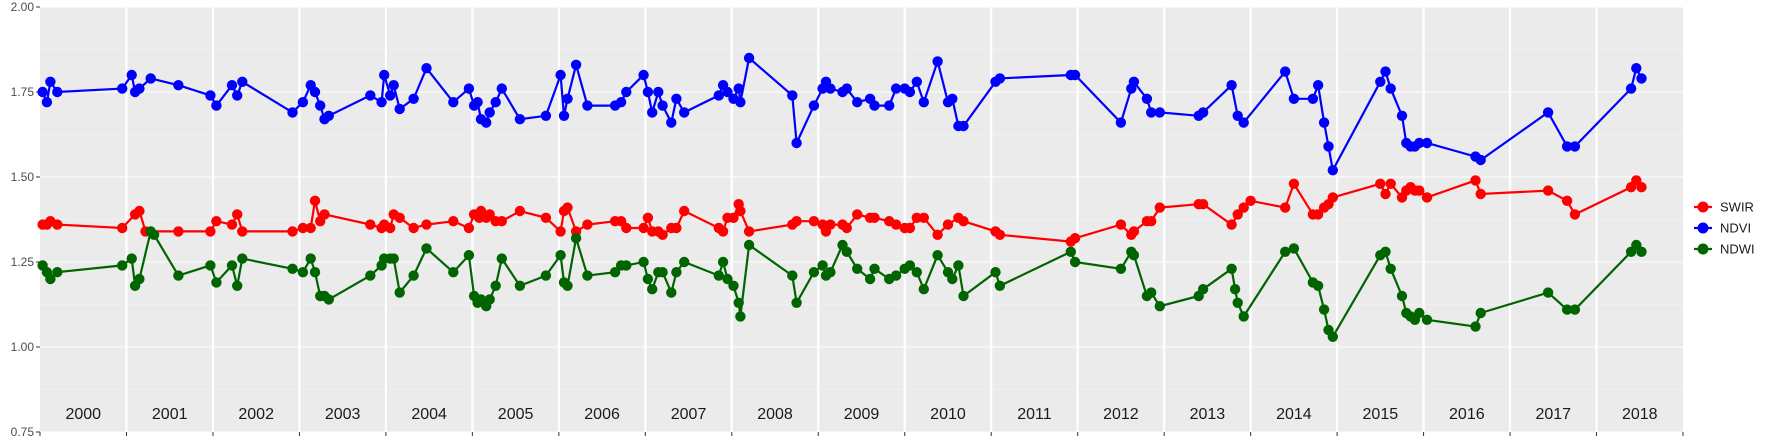  What do you see at coordinates (23, 262) in the screenshot?
I see `y-tick-label: 1.25` at bounding box center [23, 262].